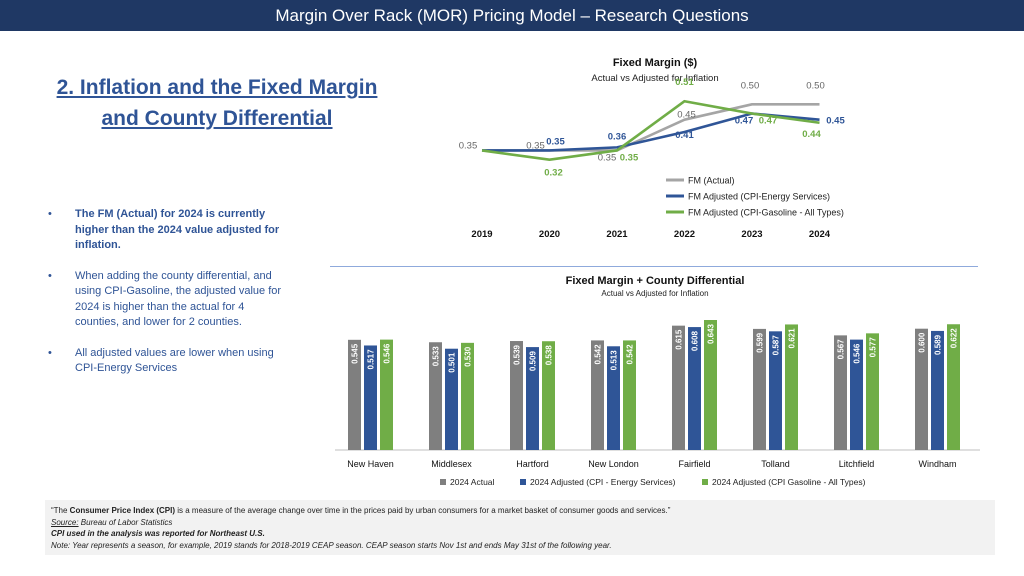 This screenshot has height=576, width=1024. I want to click on line-data-label: 0.44, so click(811, 134).